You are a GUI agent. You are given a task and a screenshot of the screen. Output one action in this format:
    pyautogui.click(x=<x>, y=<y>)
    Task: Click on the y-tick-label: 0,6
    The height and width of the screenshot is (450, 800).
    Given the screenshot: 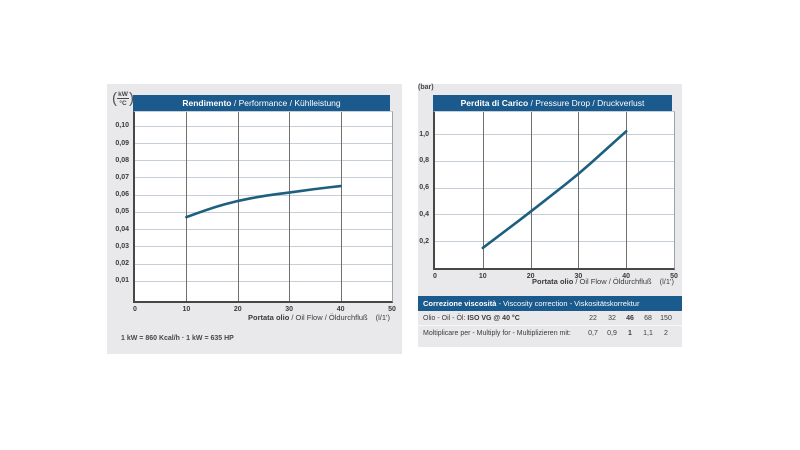 What is the action you would take?
    pyautogui.click(x=424, y=188)
    